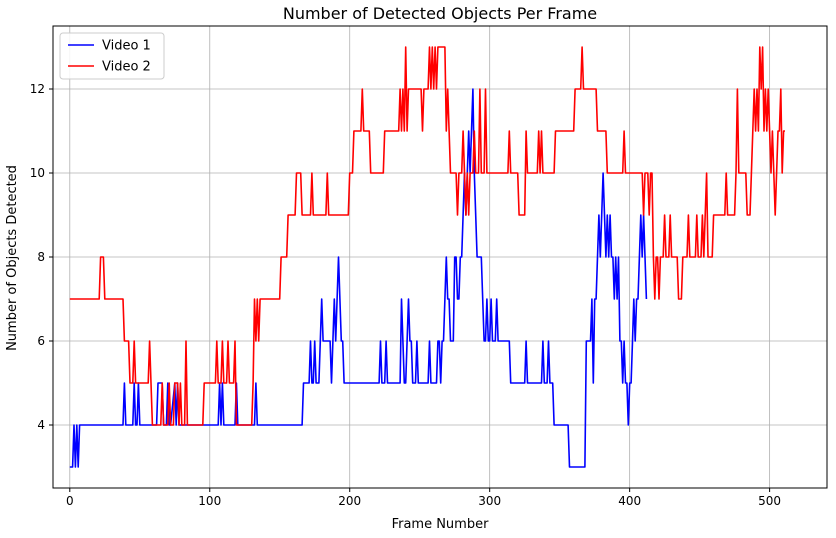  What do you see at coordinates (769, 501) in the screenshot?
I see `x-tick-label: 500` at bounding box center [769, 501].